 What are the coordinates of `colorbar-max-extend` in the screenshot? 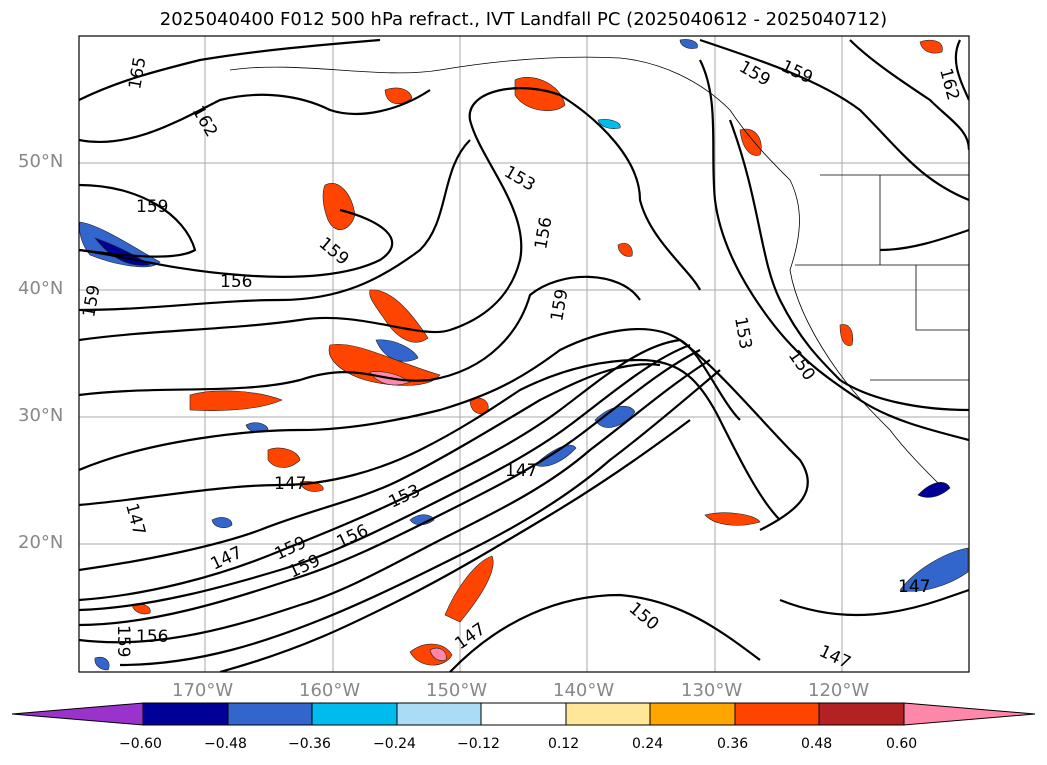 It's located at (969, 714).